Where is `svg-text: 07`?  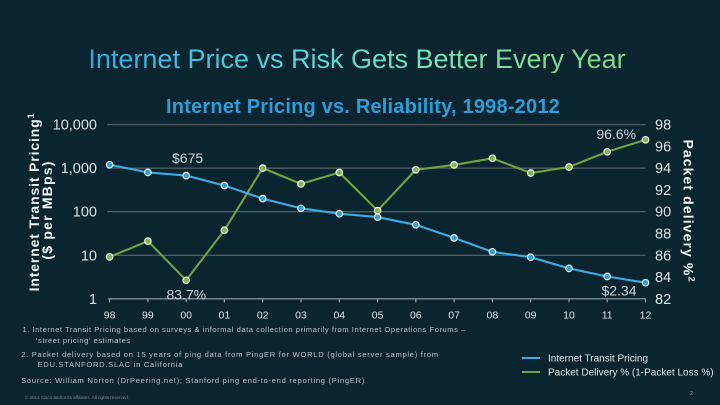 svg-text: 07 is located at coordinates (454, 316).